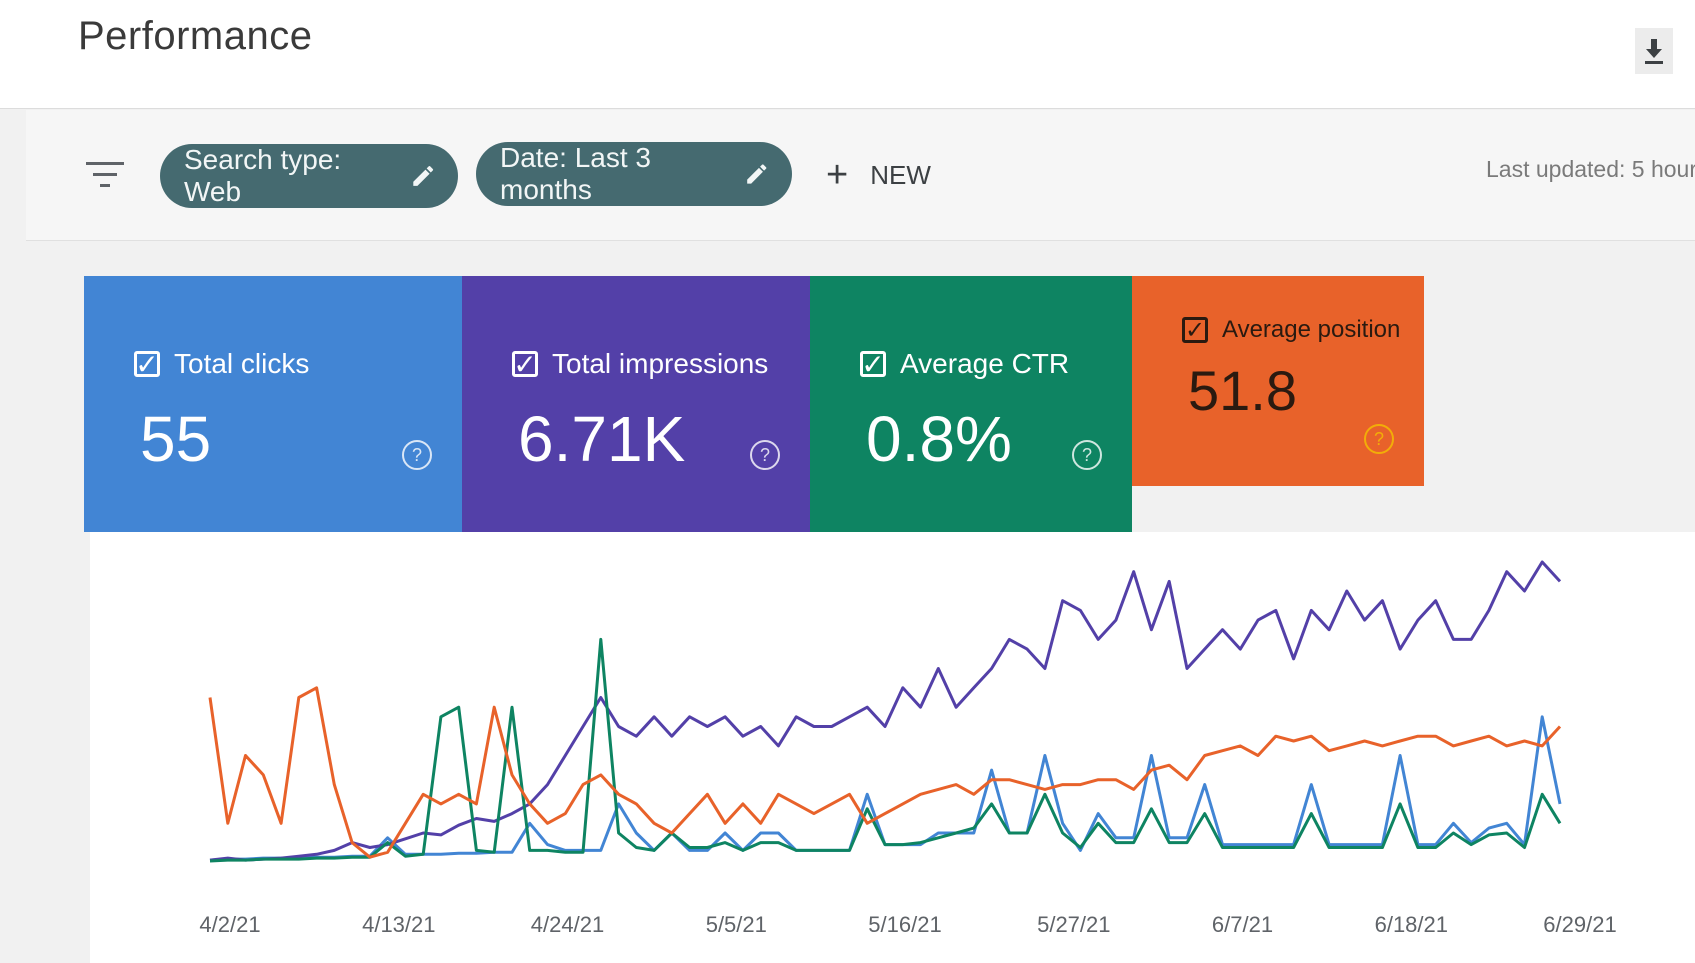 Image resolution: width=1695 pixels, height=963 pixels. What do you see at coordinates (176, 439) in the screenshot?
I see `total-clicks-value: 55` at bounding box center [176, 439].